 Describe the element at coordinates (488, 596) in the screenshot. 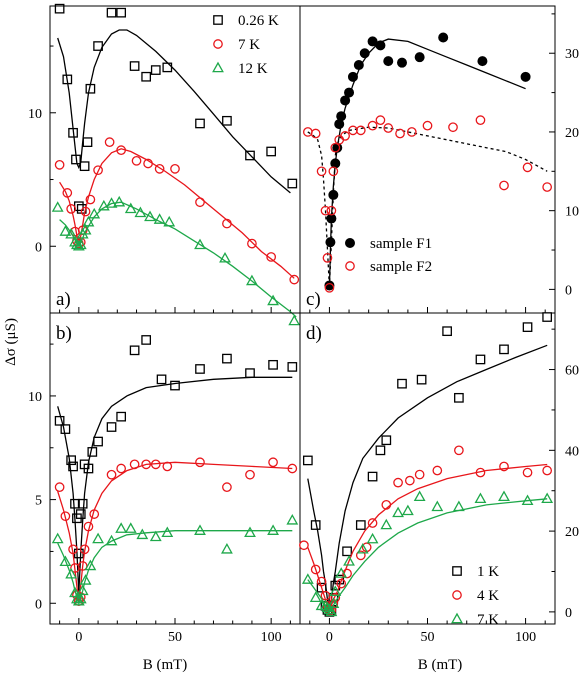

I see `legend-label: 4 K` at that location.